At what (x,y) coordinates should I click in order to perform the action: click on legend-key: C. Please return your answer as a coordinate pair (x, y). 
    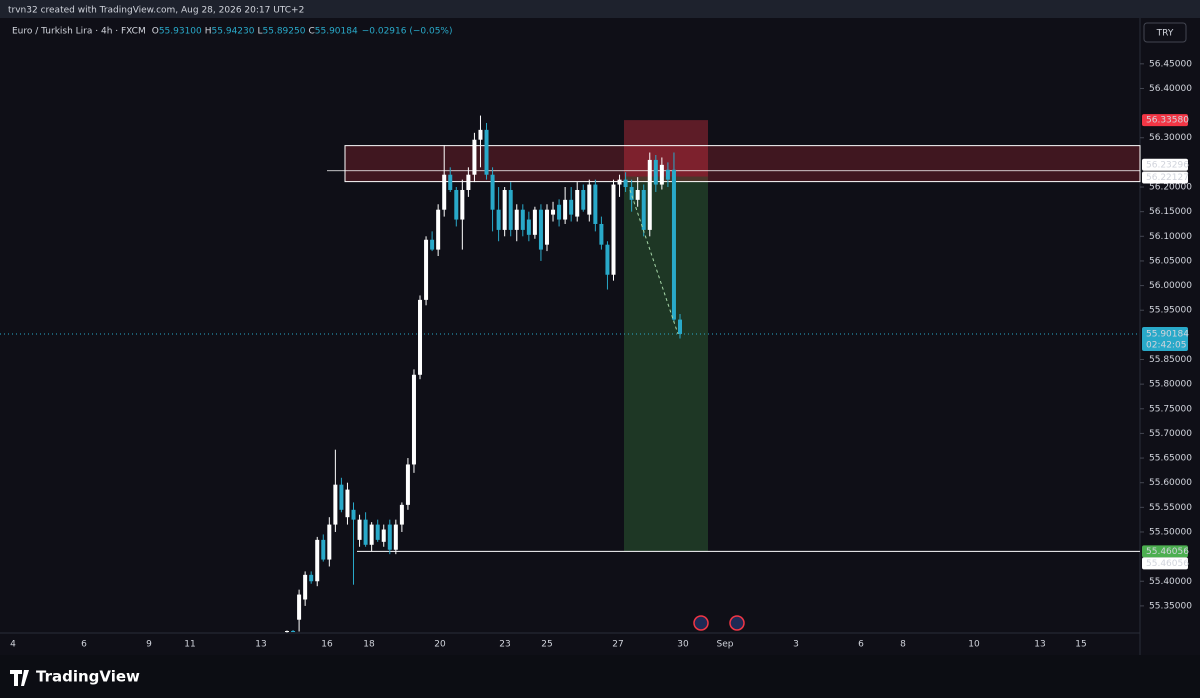
    Looking at the image, I should click on (311, 32).